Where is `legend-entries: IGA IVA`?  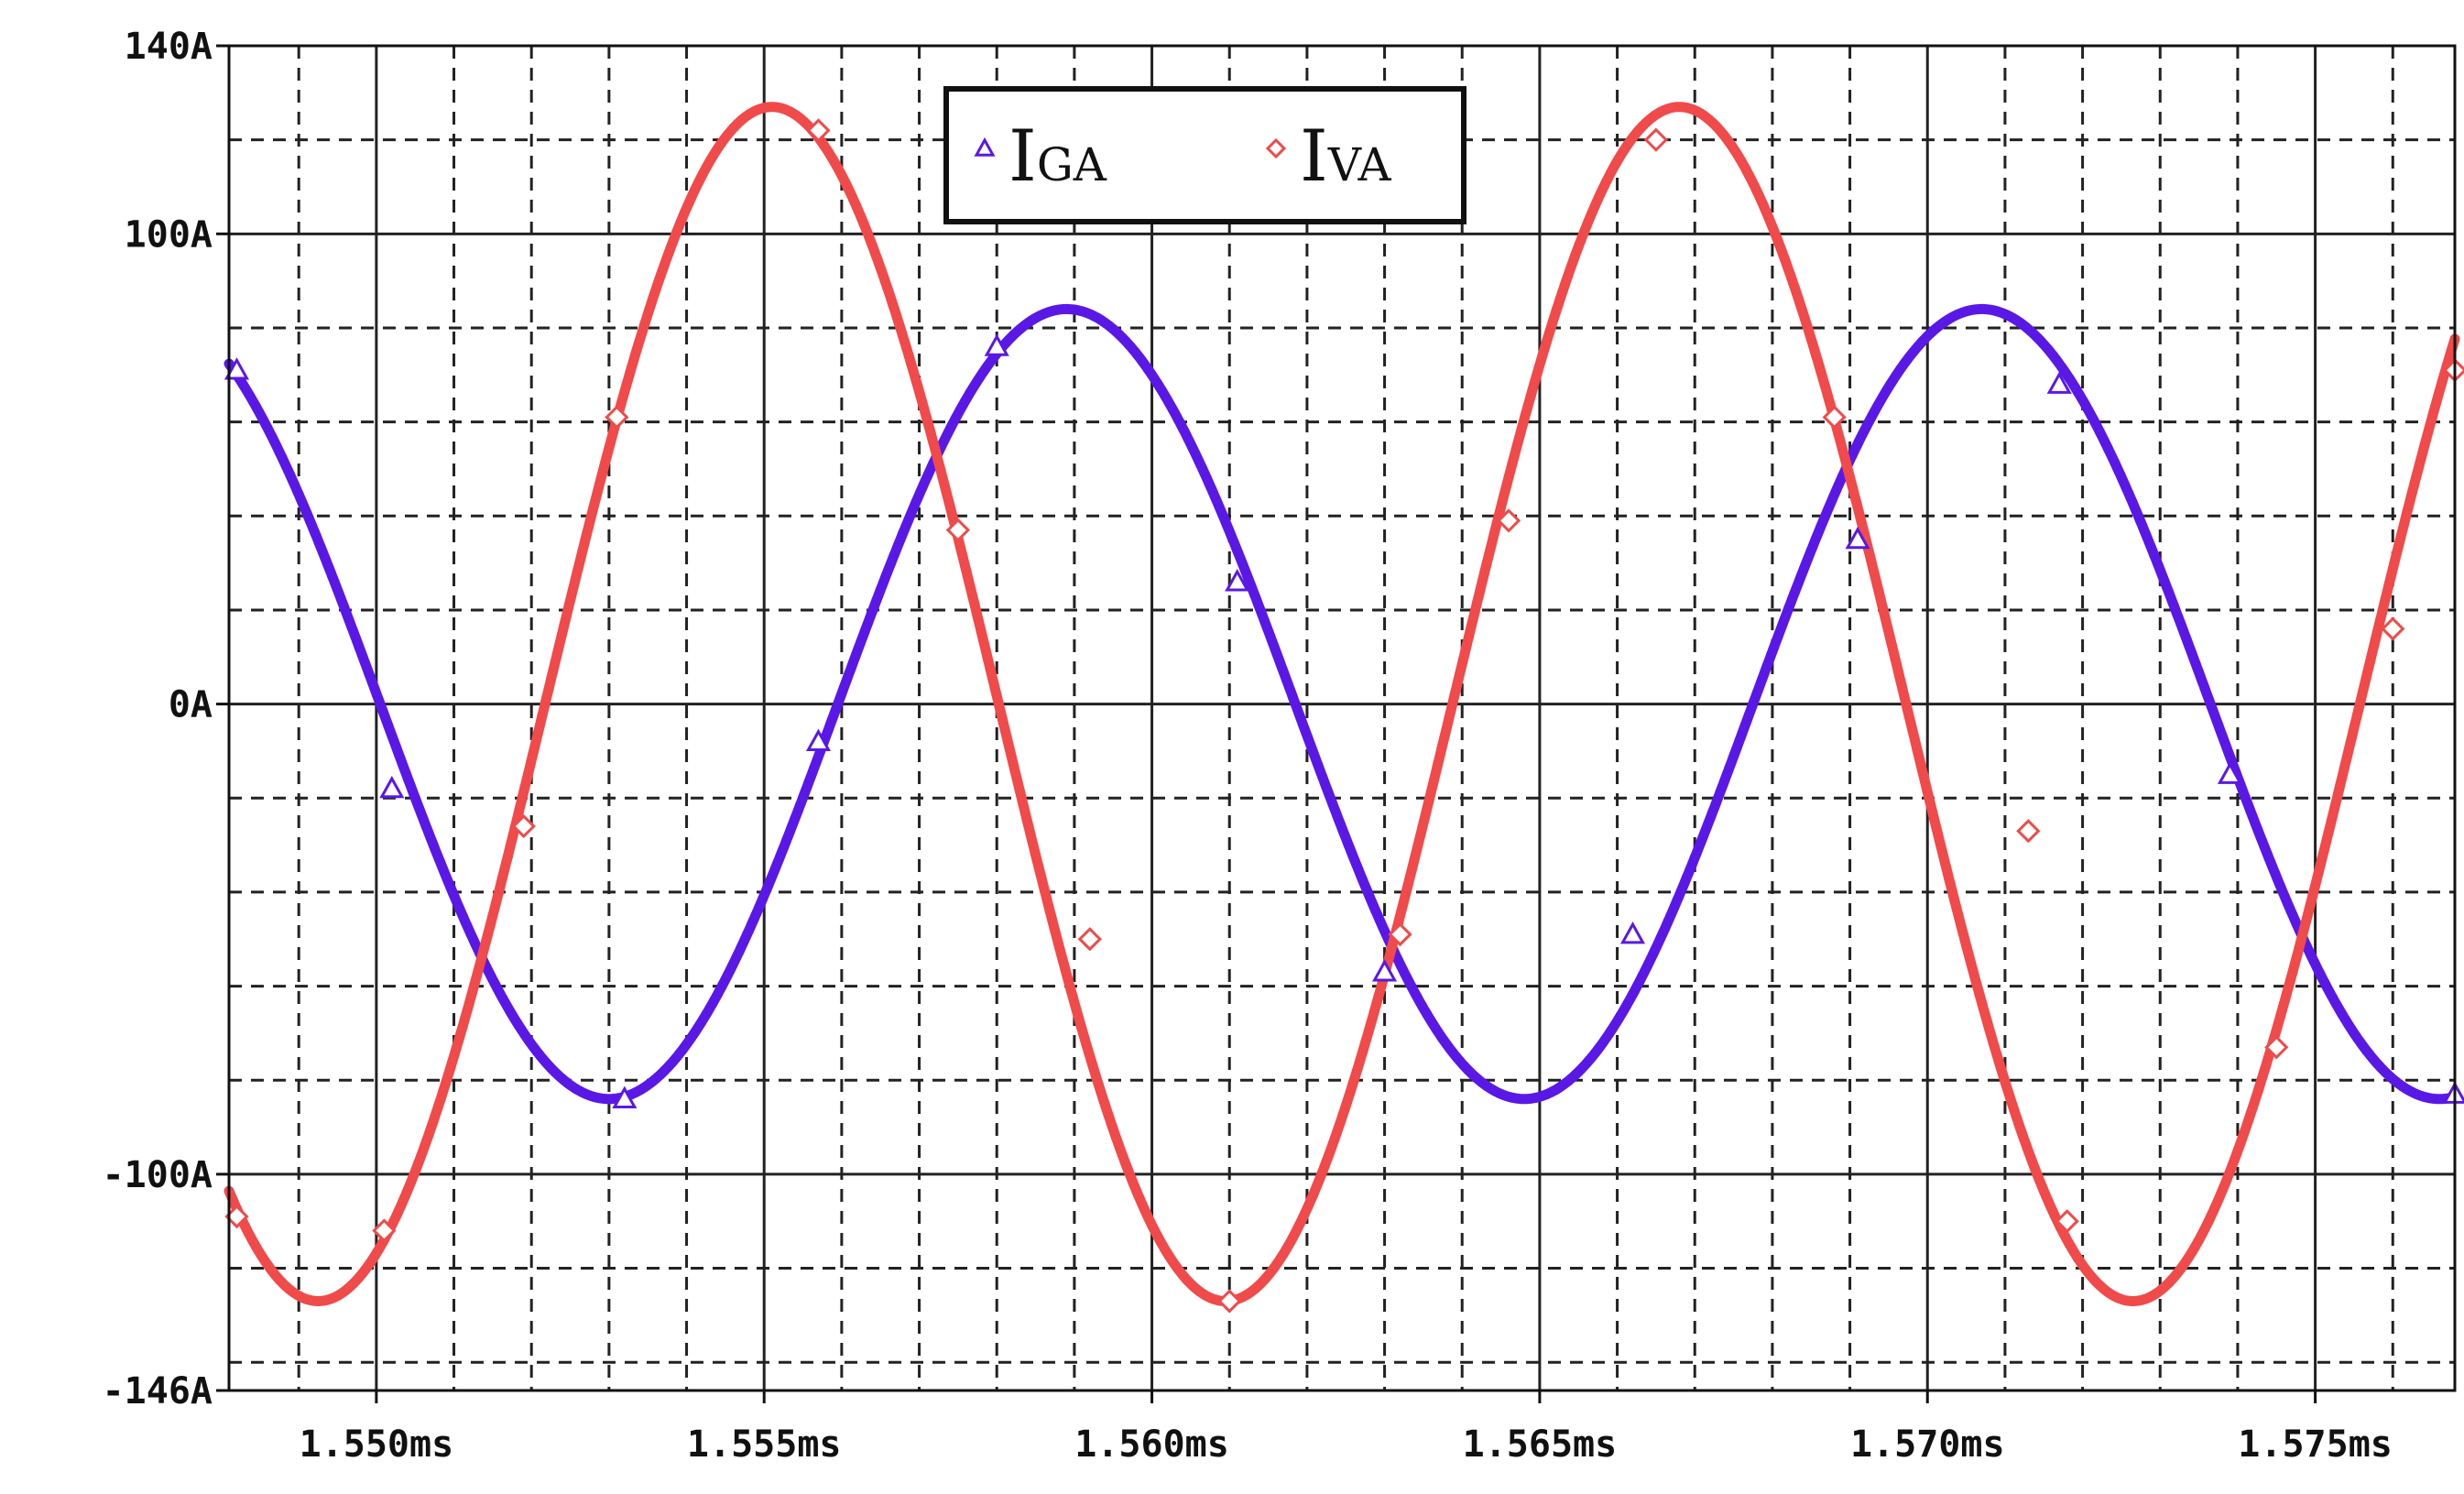 legend-entries: IGA IVA is located at coordinates (1183, 156).